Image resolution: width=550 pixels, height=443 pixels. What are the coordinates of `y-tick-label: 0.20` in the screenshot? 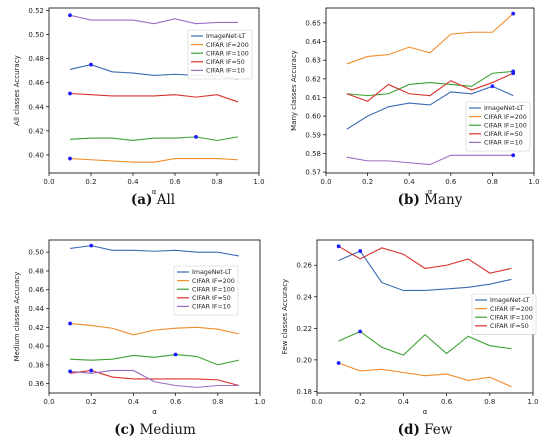 It's located at (304, 360).